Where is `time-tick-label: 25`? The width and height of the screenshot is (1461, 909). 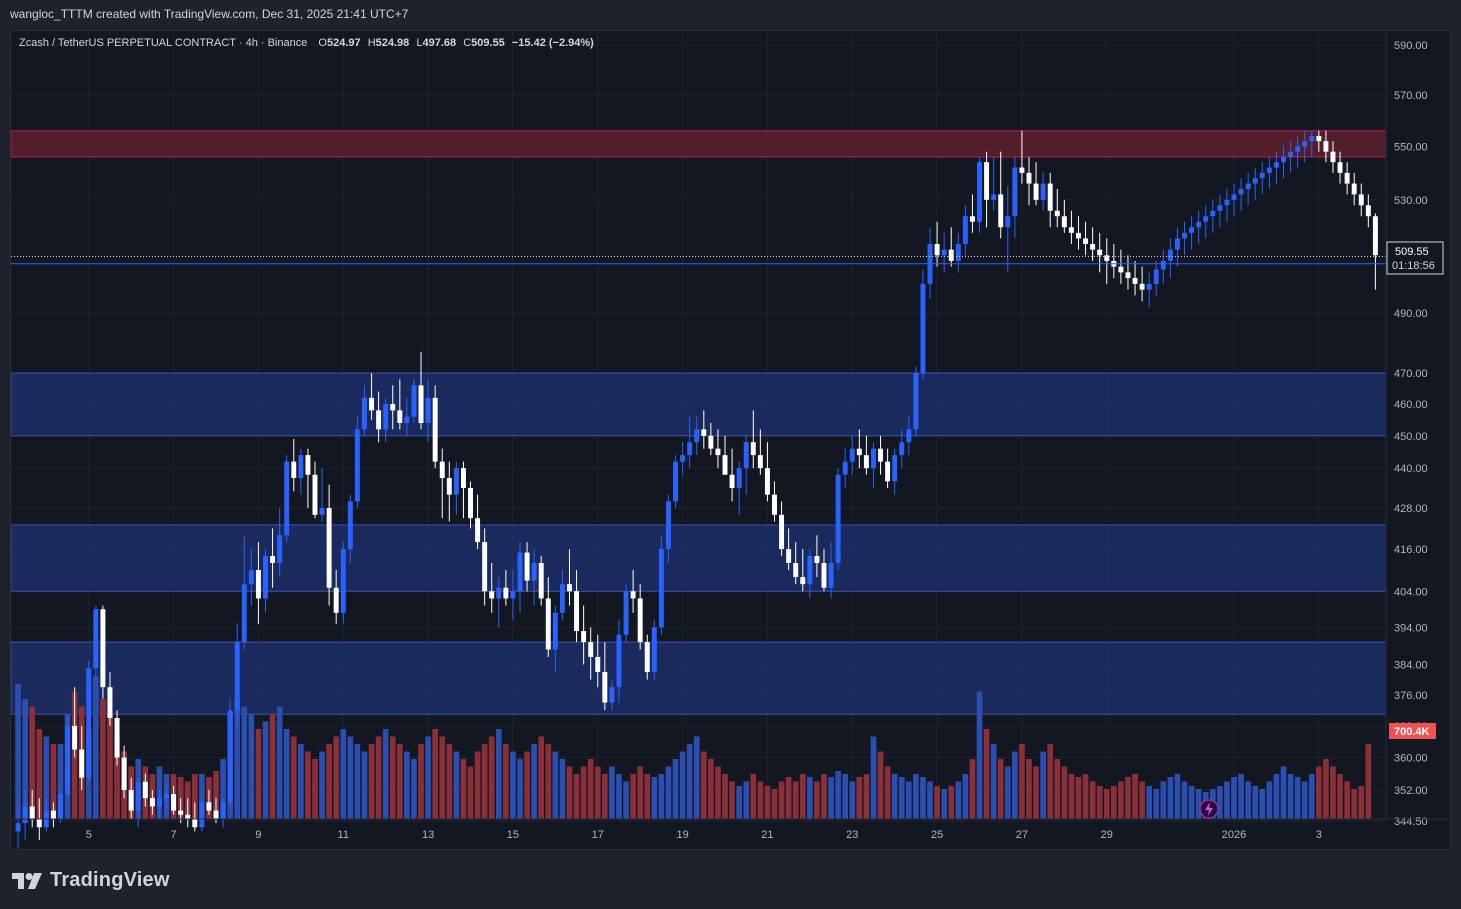 time-tick-label: 25 is located at coordinates (937, 835).